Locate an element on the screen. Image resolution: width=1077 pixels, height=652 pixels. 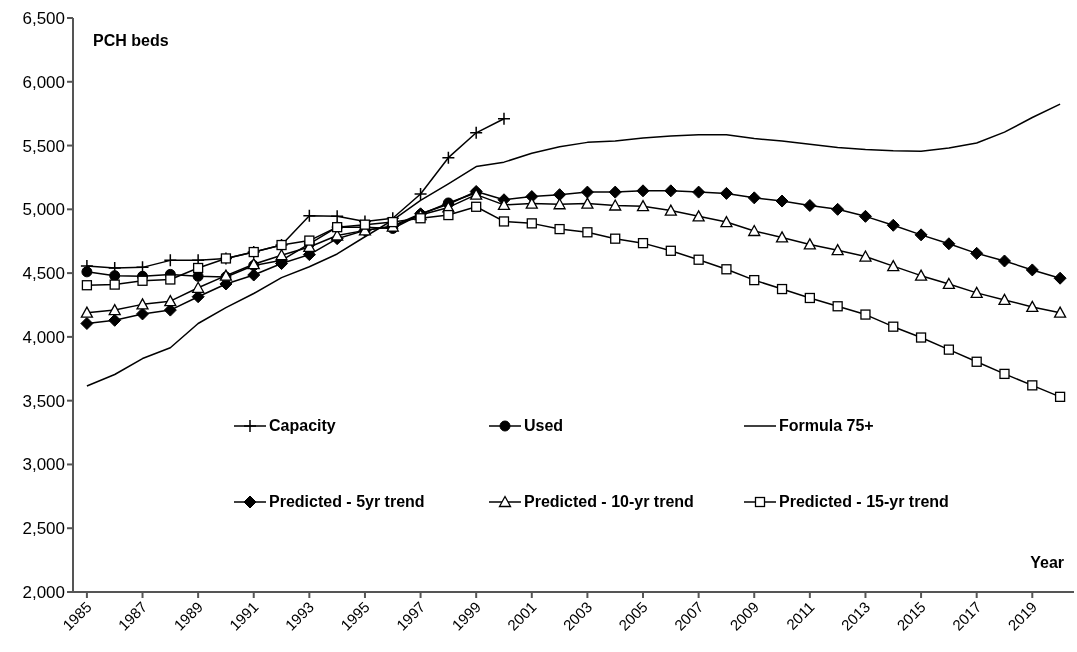
legend-label: Capacity is located at coordinates (302, 426).